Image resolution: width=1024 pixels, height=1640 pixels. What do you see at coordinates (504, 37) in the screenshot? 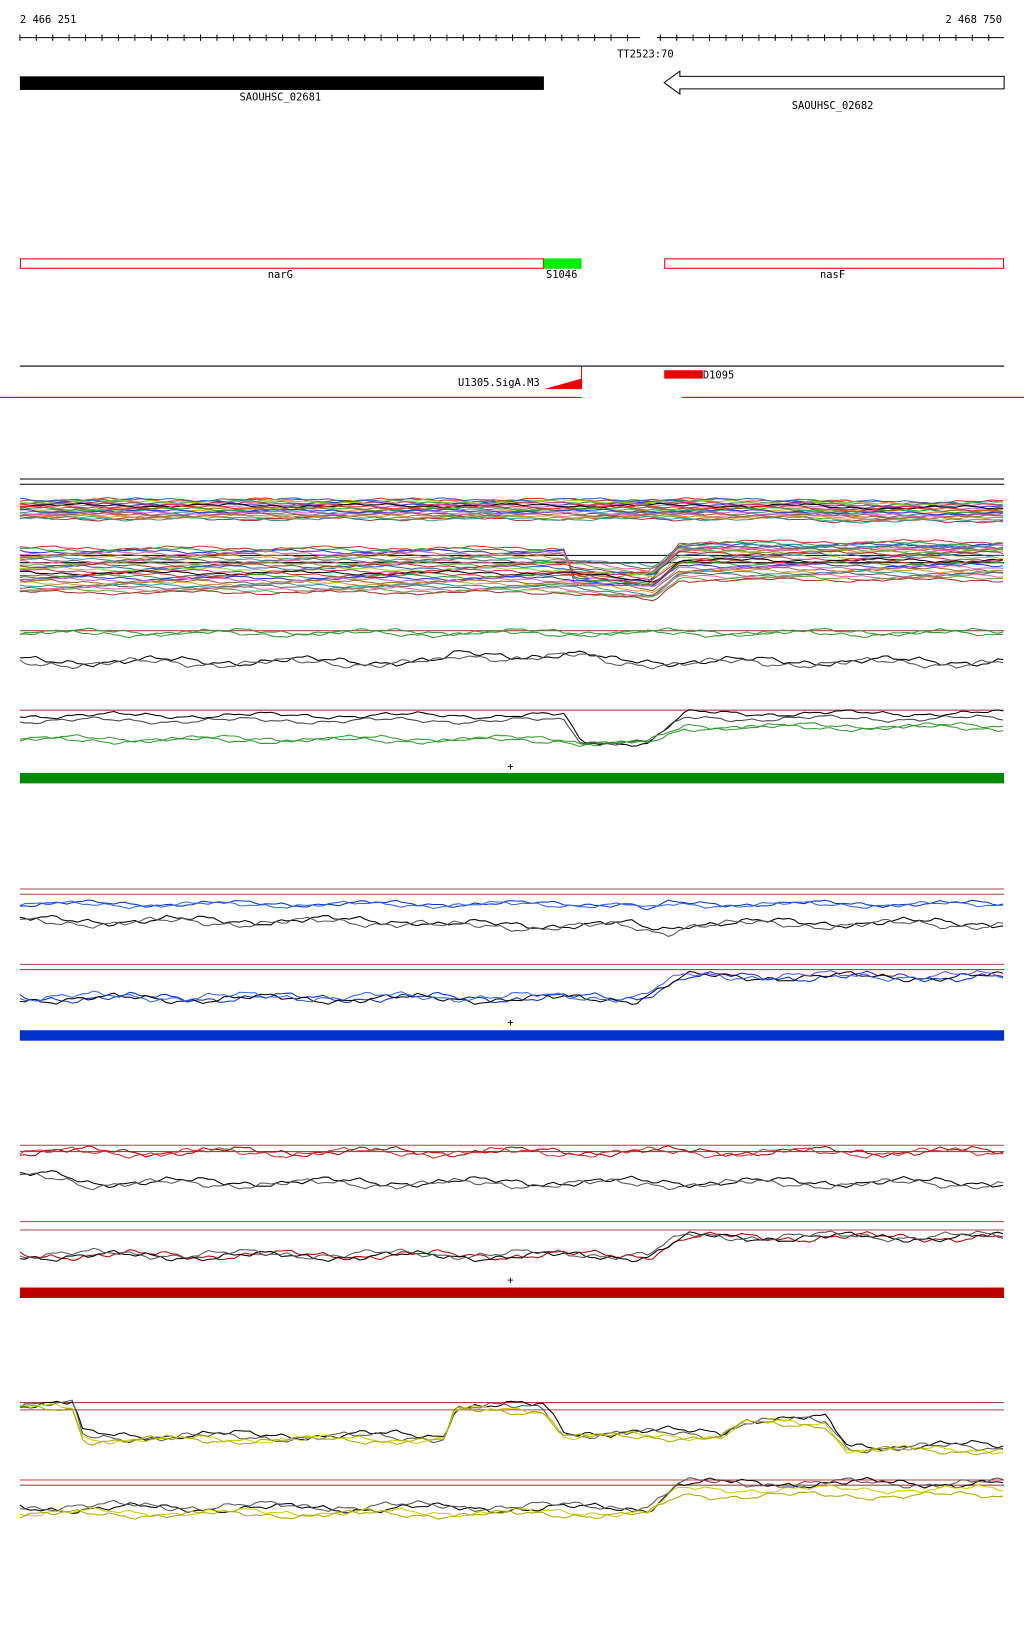
I see `ruler-ticks` at bounding box center [504, 37].